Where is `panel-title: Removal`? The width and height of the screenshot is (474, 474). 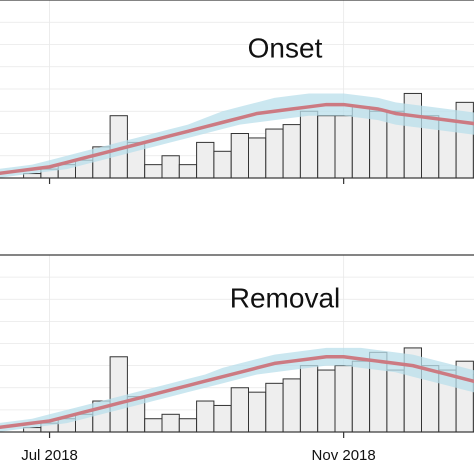
panel-title: Removal is located at coordinates (285, 297).